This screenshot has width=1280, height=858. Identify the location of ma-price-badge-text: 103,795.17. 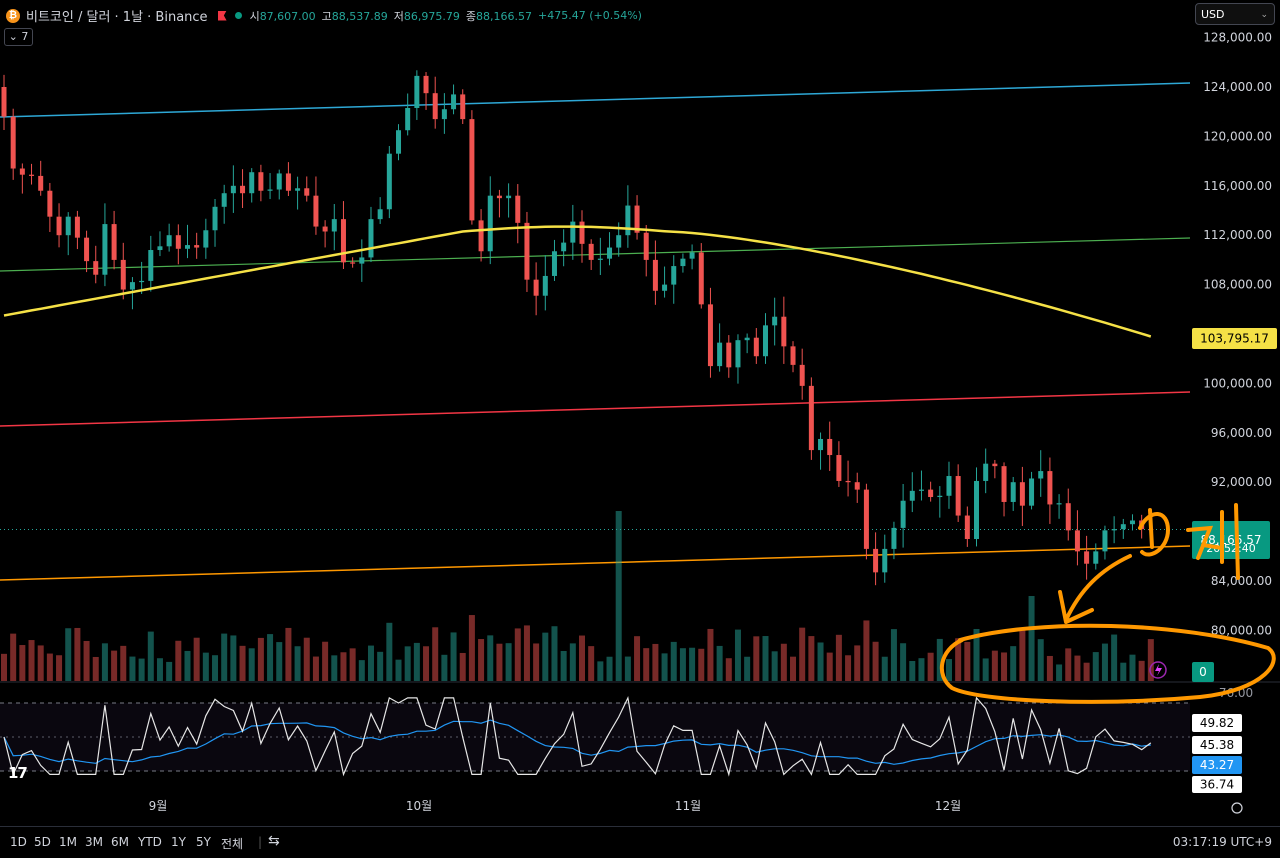
(1234, 339).